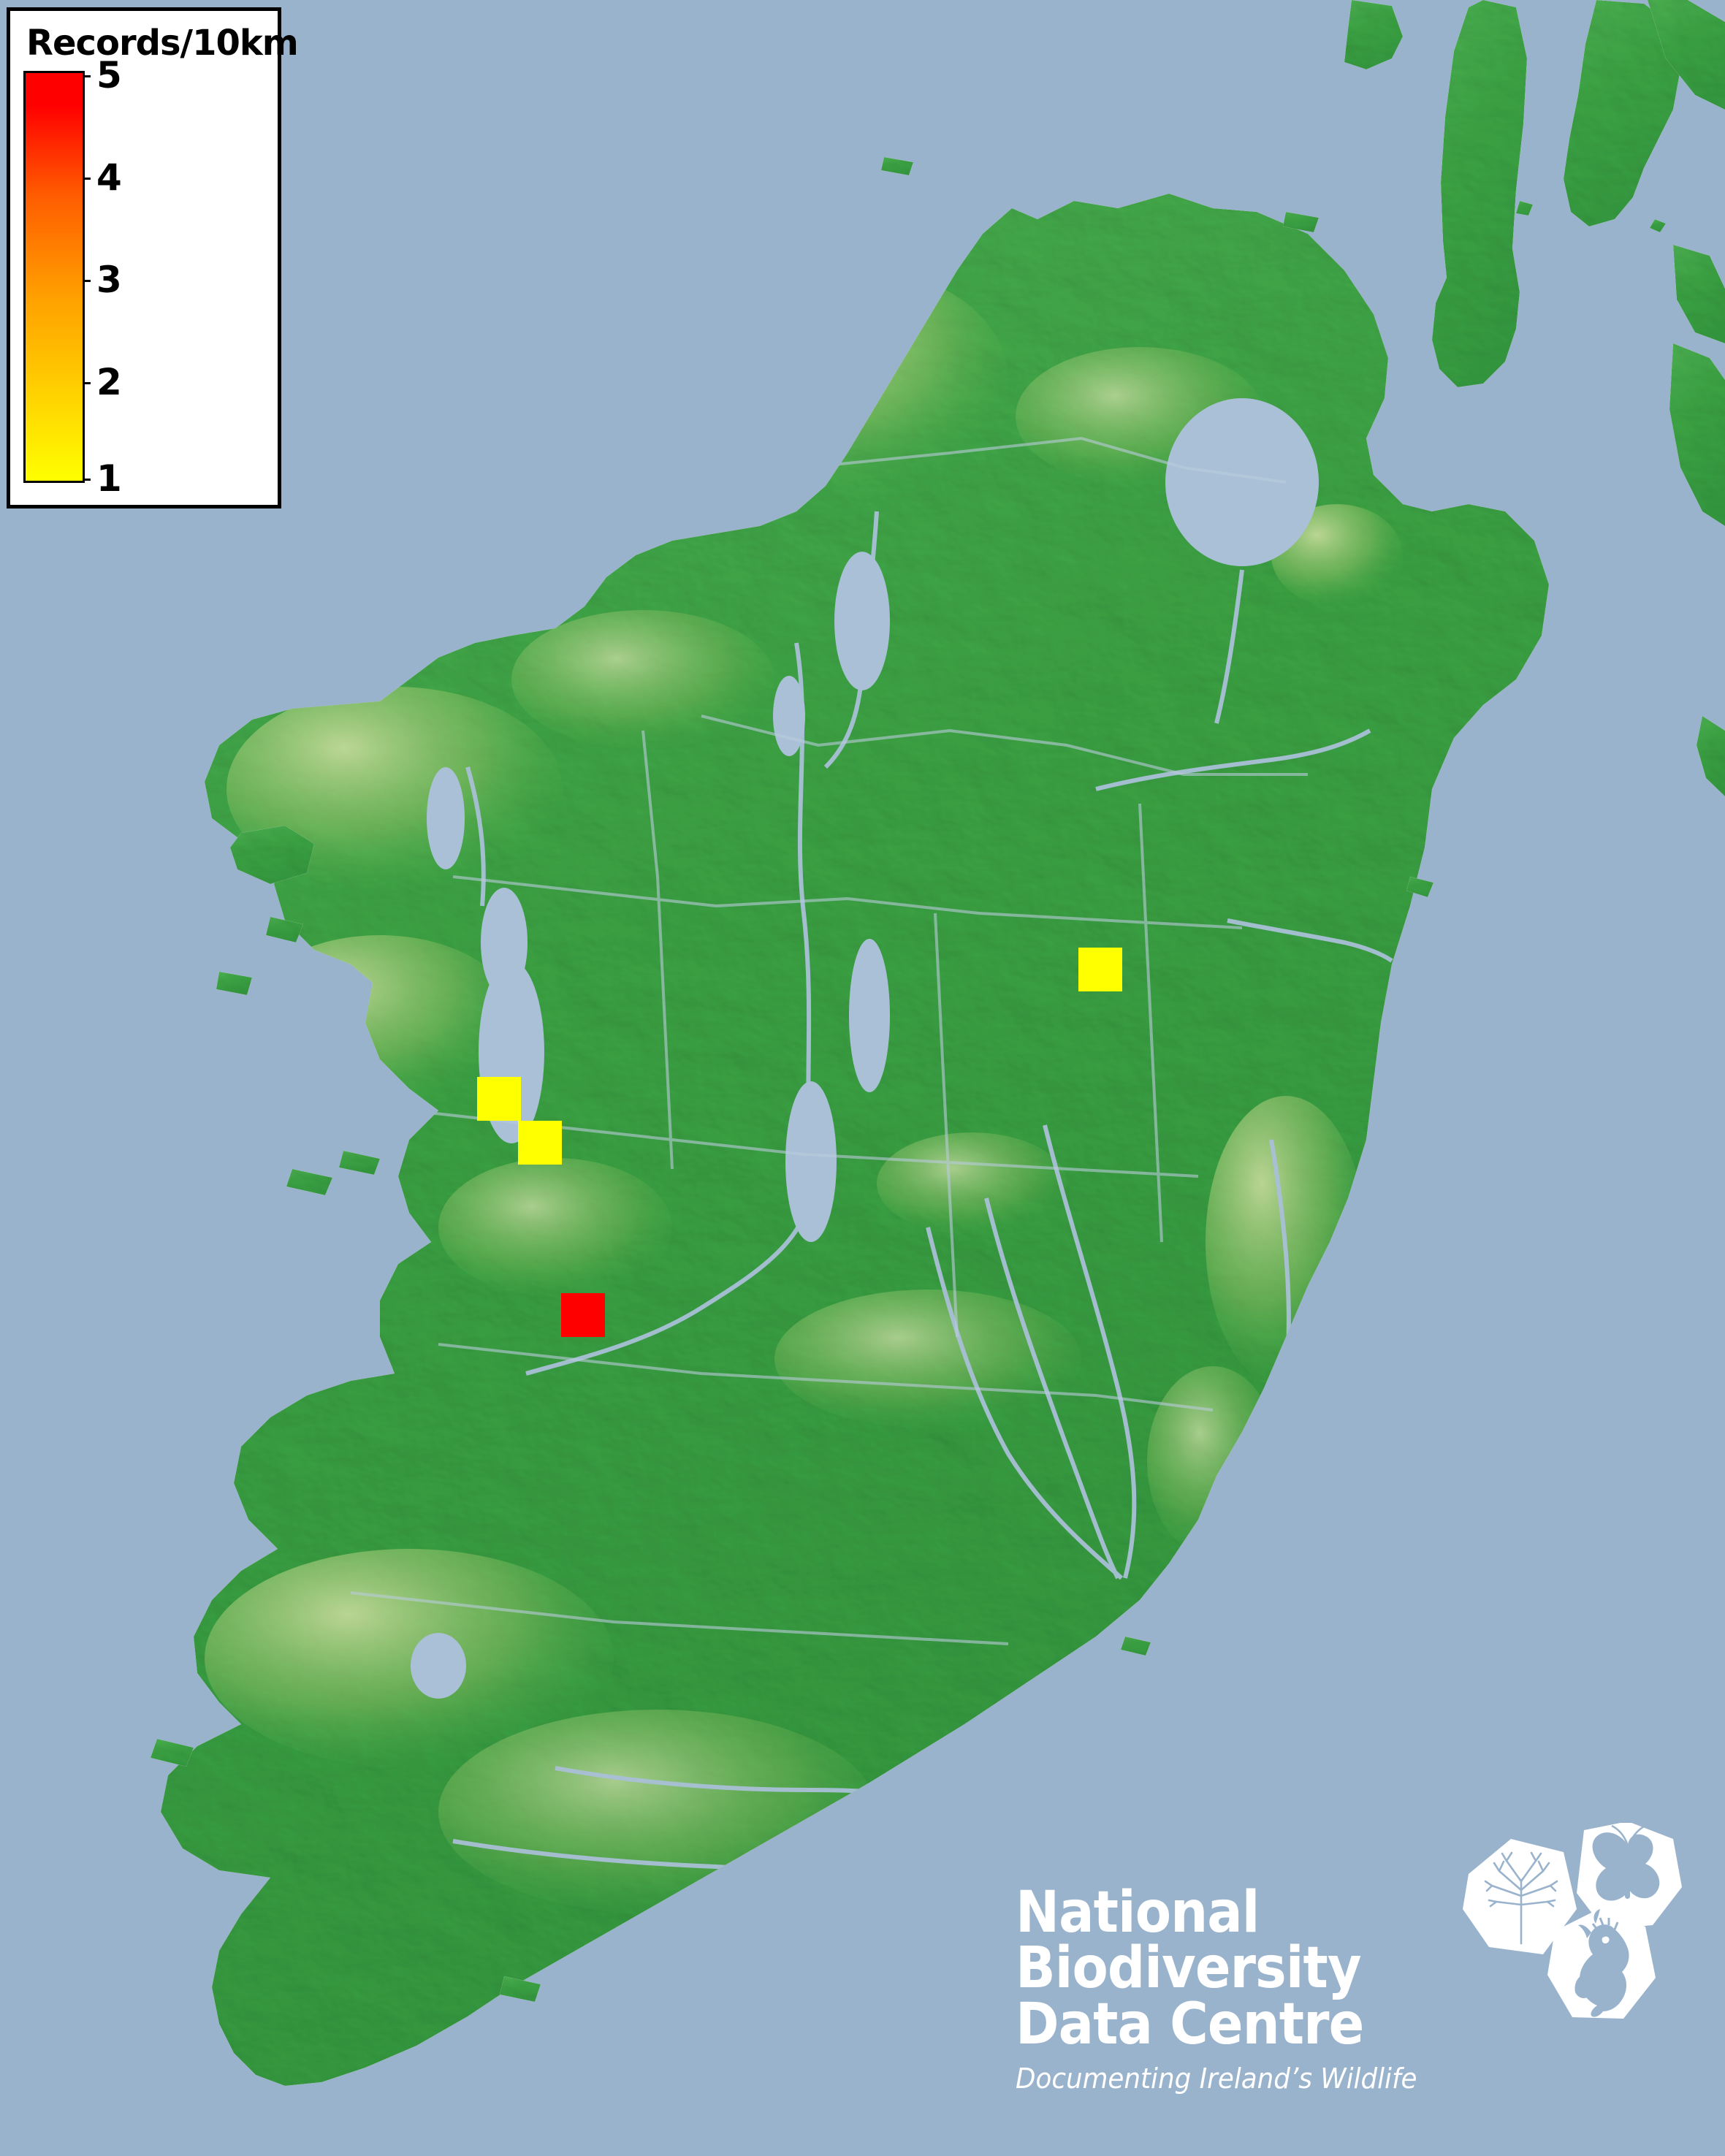 The image size is (1725, 2156). Describe the element at coordinates (1479, 194) in the screenshot. I see `isle-kintyre` at that location.